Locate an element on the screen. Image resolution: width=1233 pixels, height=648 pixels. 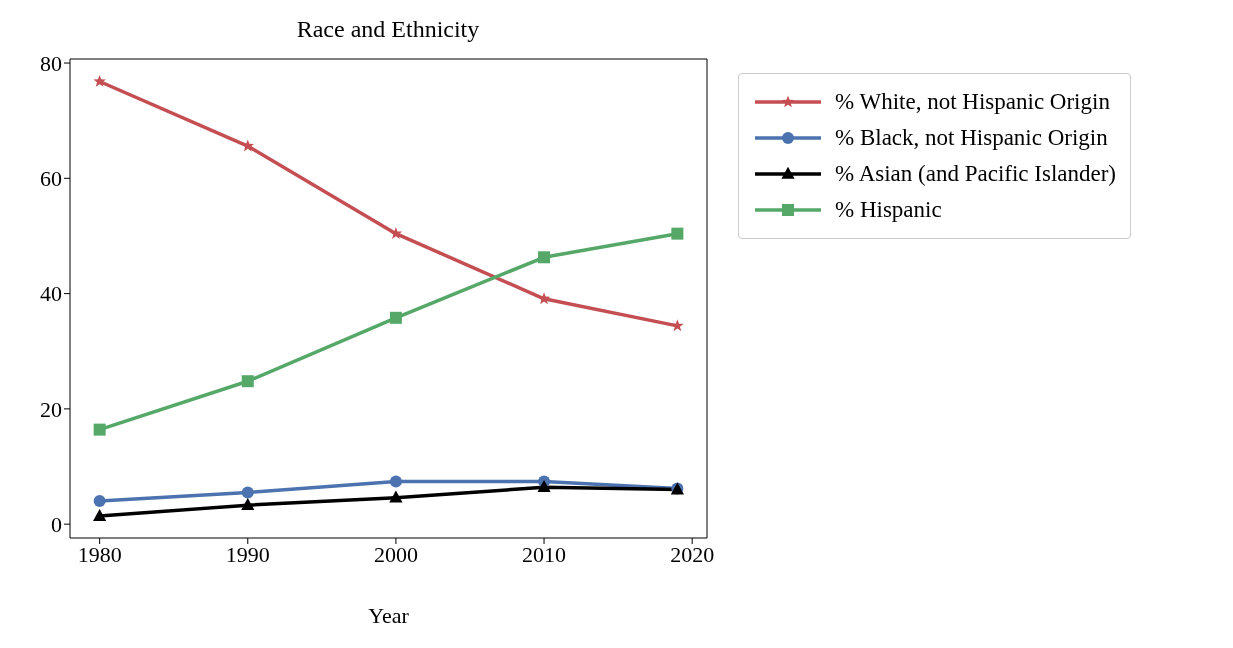
legend-label: % Hispanic is located at coordinates (888, 210).